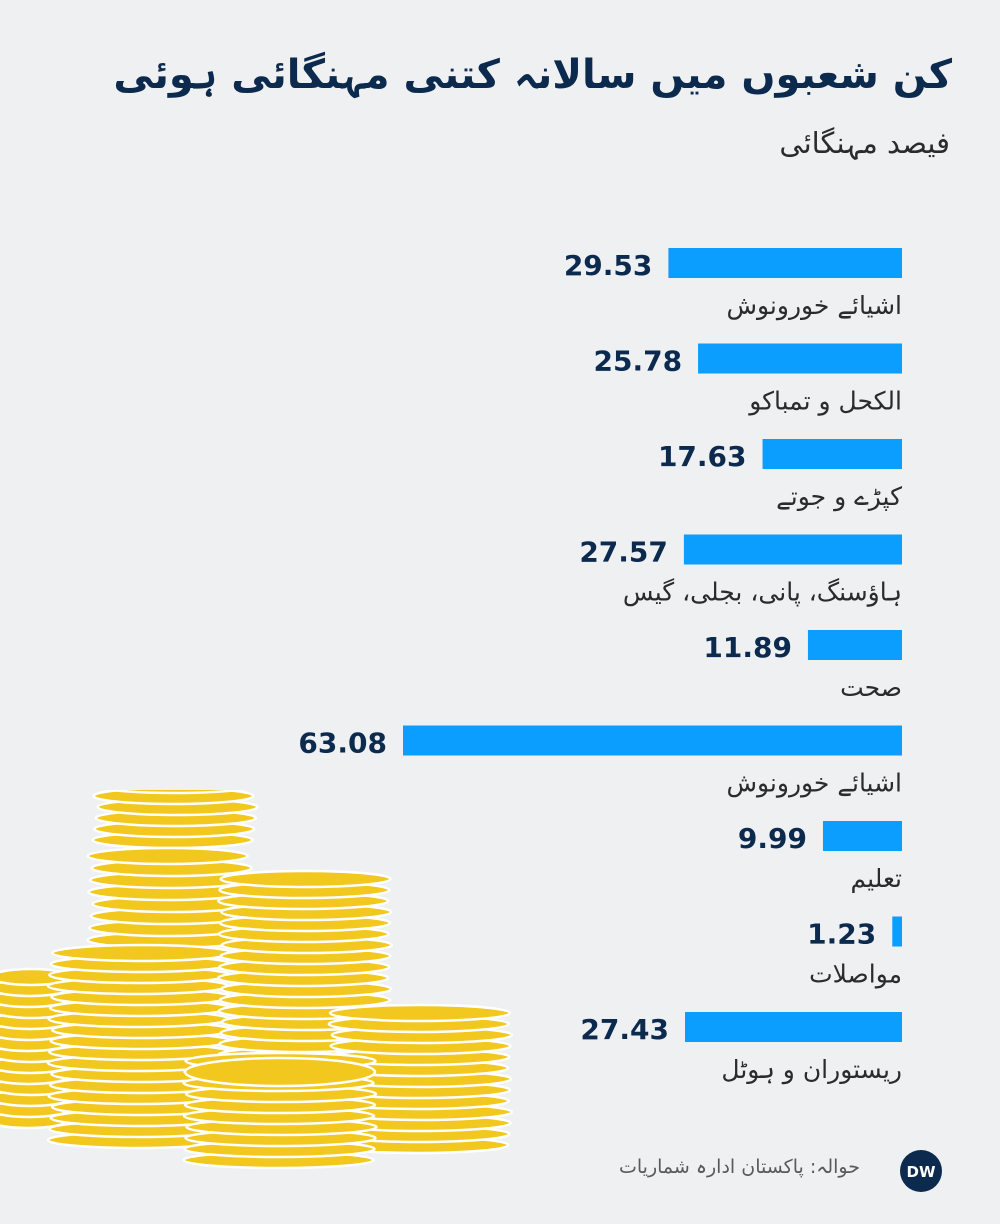  Describe the element at coordinates (741, 1048) in the screenshot. I see `bar-group: 27.43 ریستوران و ہوٹل` at that location.